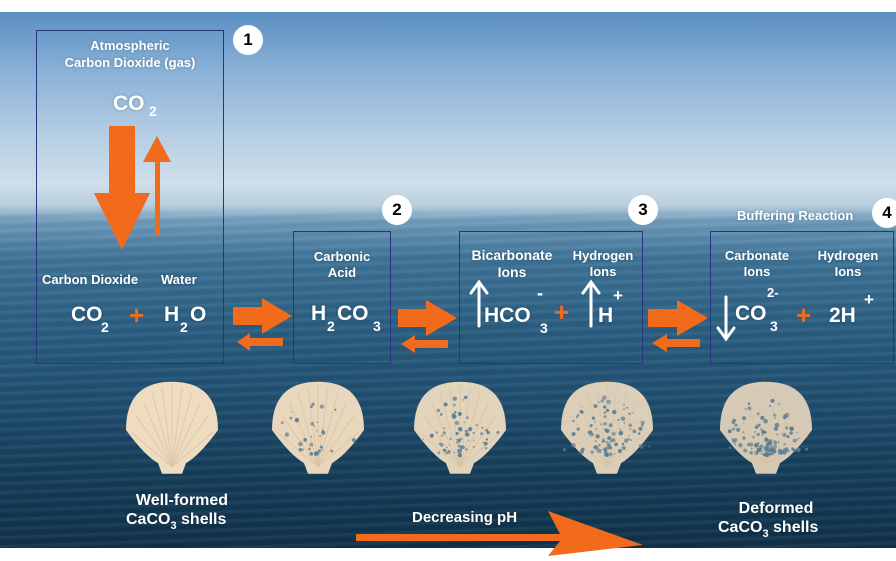  I want to click on step2-co-subscript: 3, so click(377, 326).